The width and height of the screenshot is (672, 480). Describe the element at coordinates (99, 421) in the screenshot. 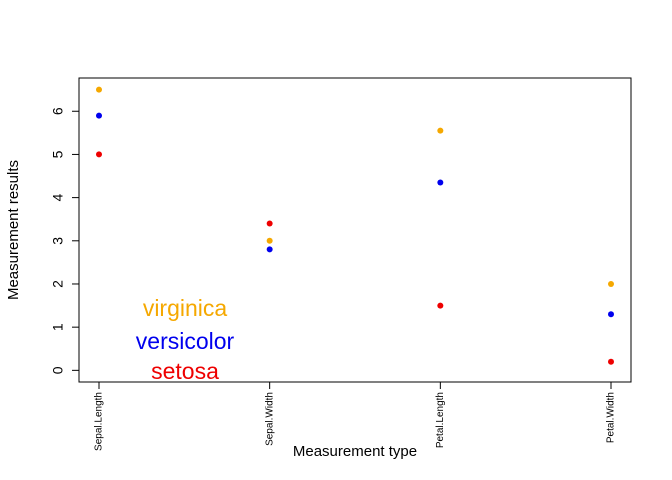

I see `x-tick-label: Sepal.Length` at that location.